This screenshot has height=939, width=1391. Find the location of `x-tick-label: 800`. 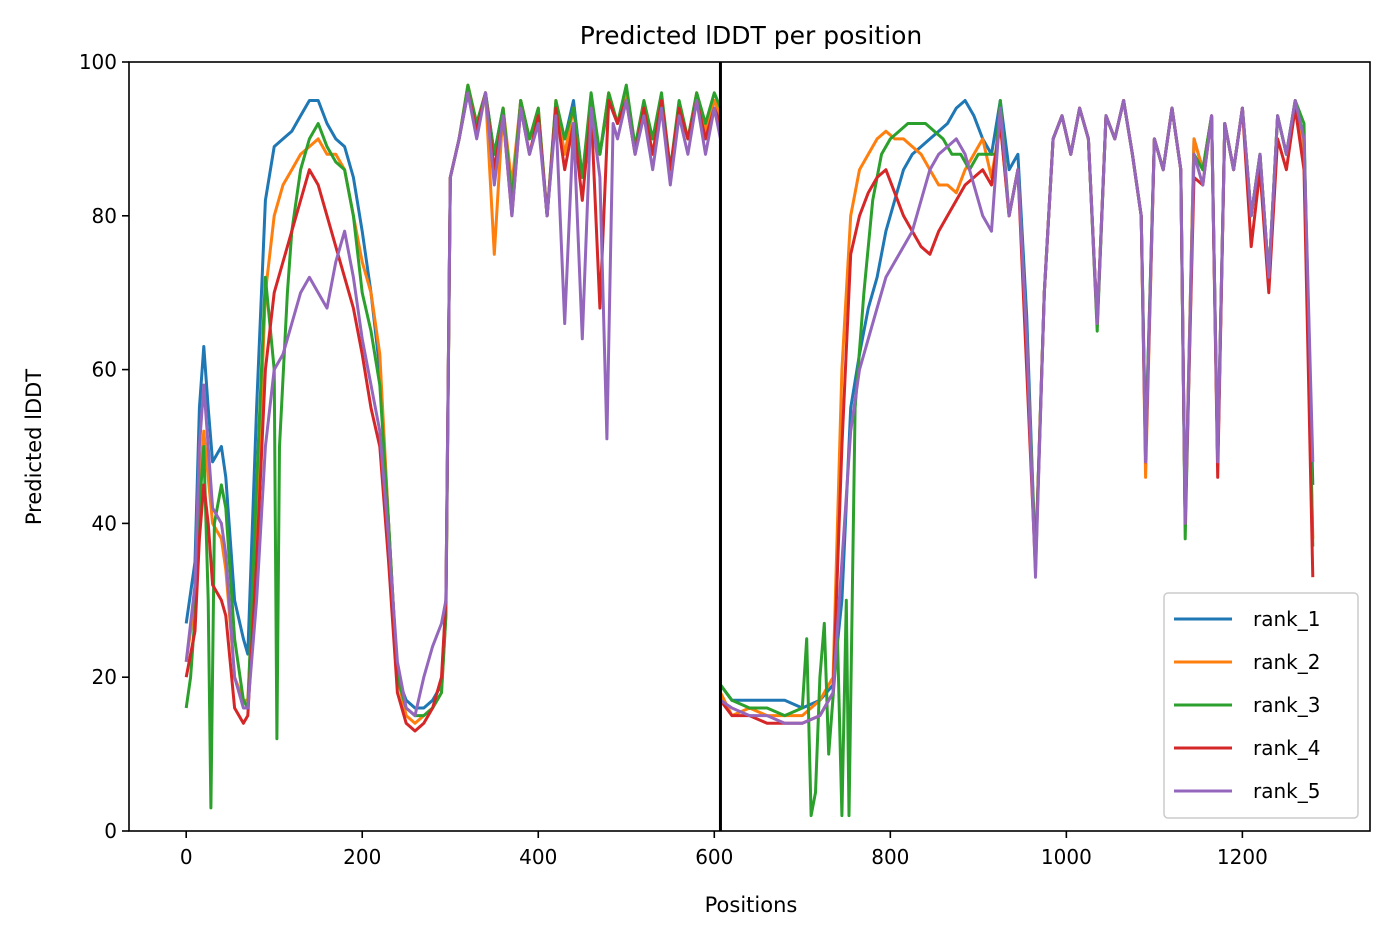

x-tick-label: 800 is located at coordinates (890, 857).